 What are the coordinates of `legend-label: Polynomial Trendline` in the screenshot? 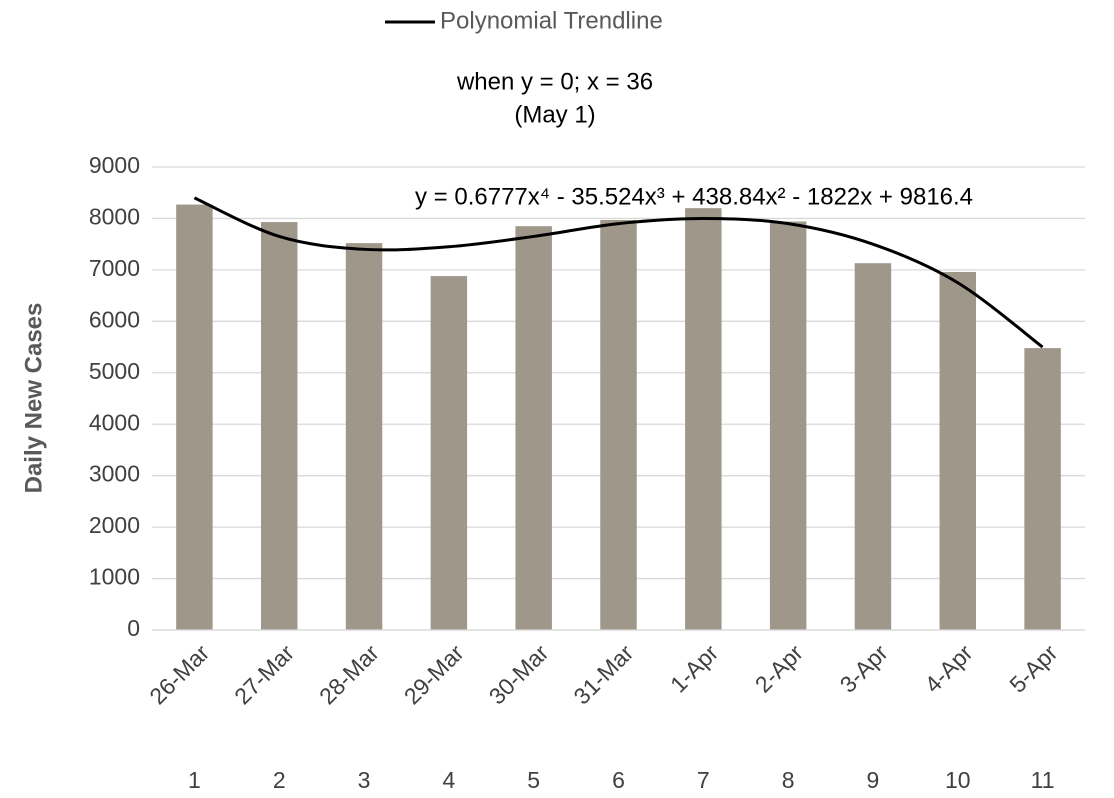 It's located at (551, 20).